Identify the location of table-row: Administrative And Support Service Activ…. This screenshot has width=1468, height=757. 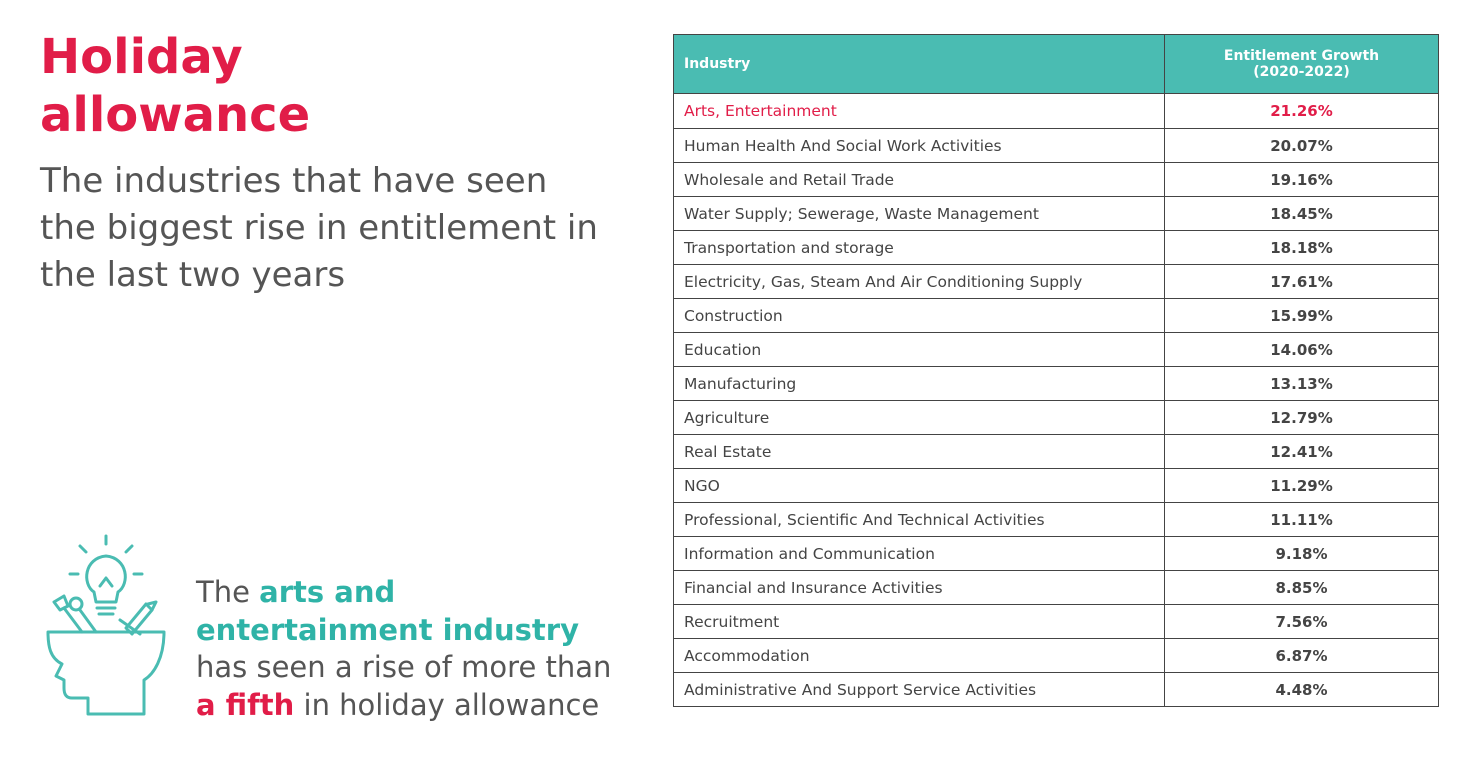
(1056, 689).